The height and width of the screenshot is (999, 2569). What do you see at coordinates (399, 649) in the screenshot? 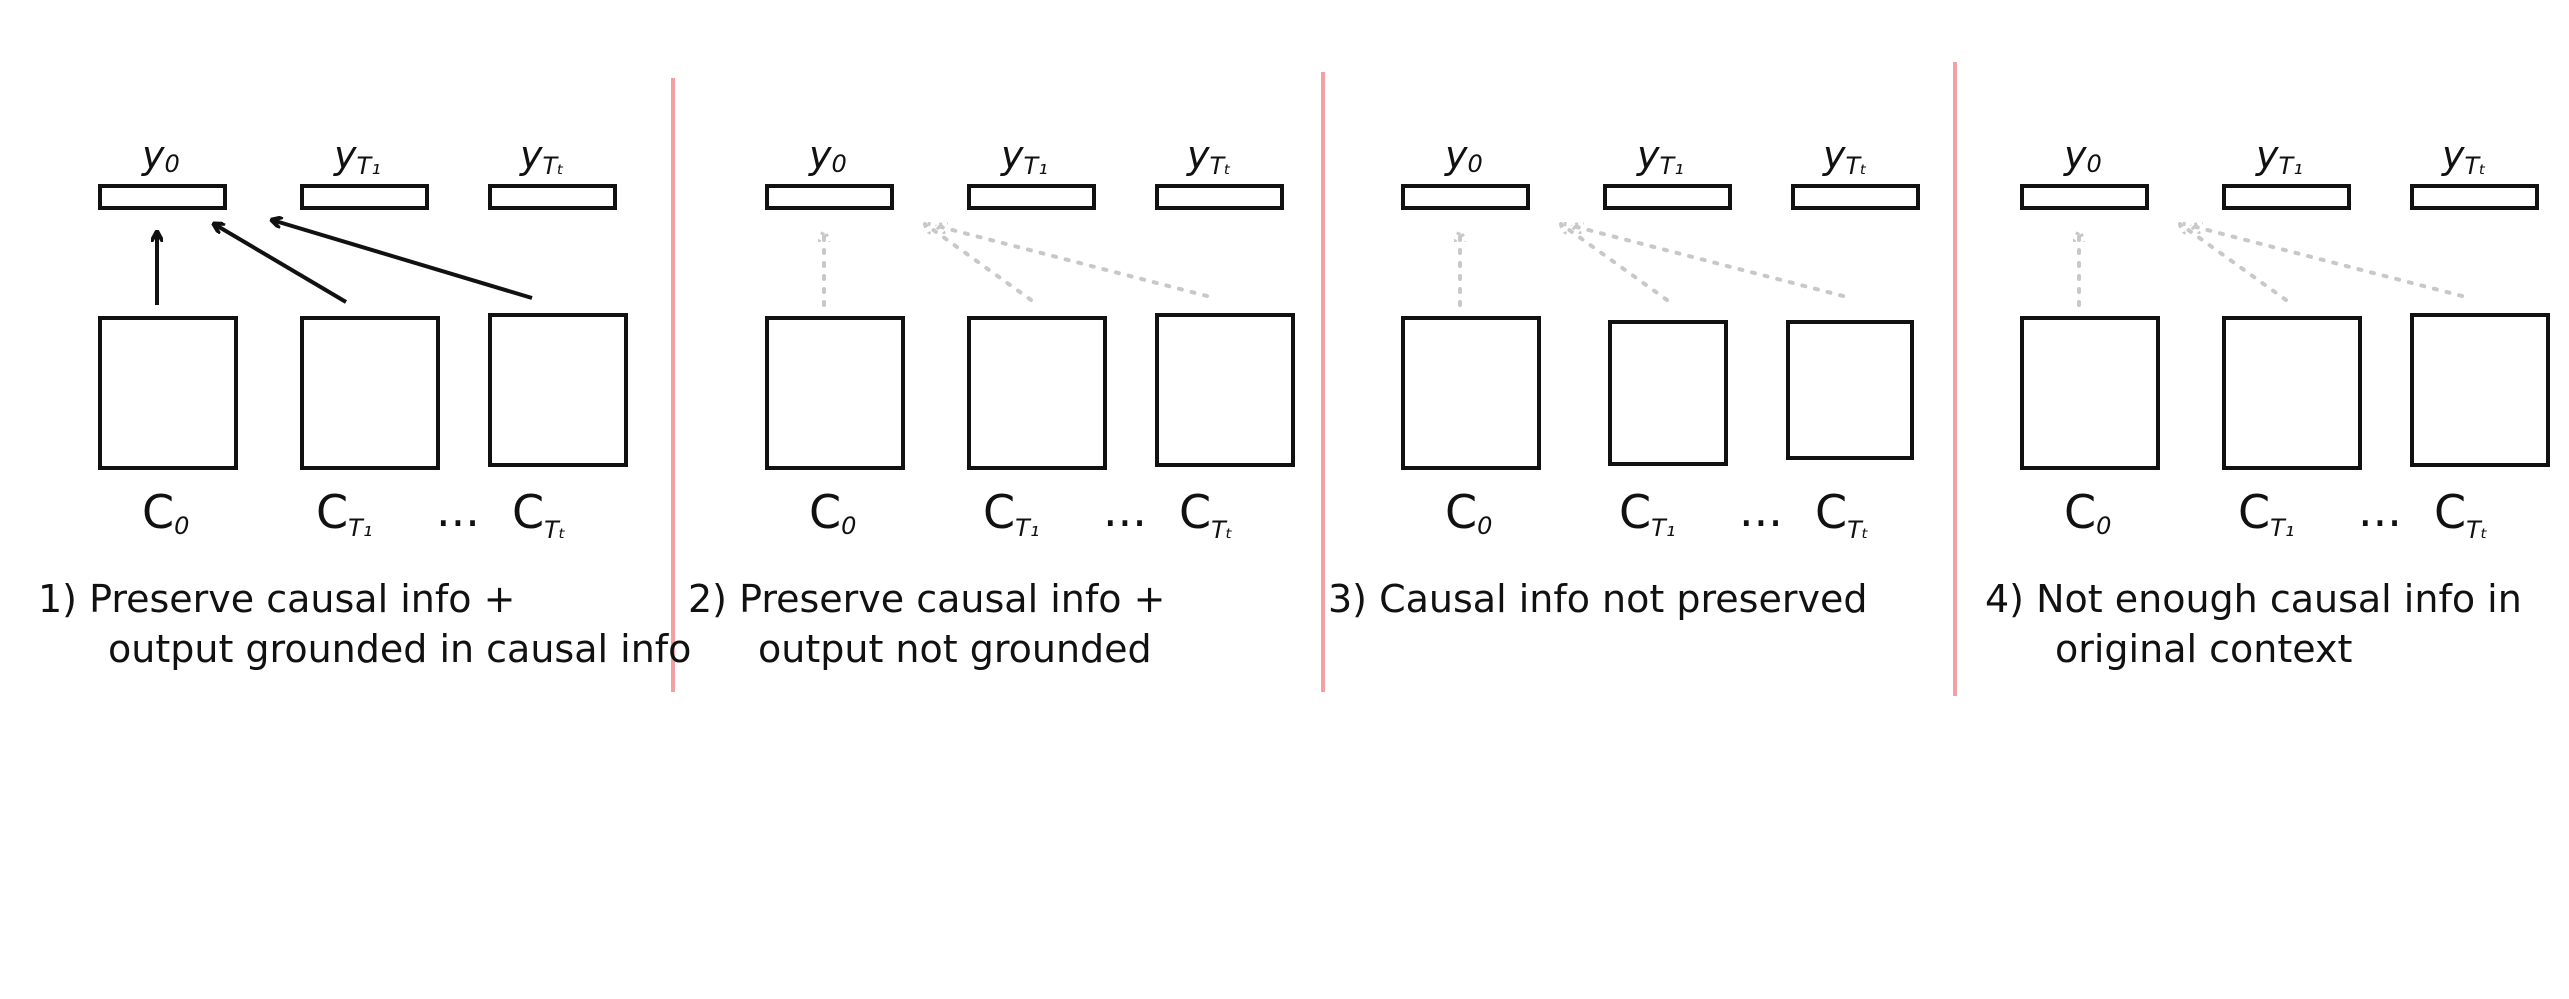
I see `caption-line-2: output grounded in causal info` at bounding box center [399, 649].